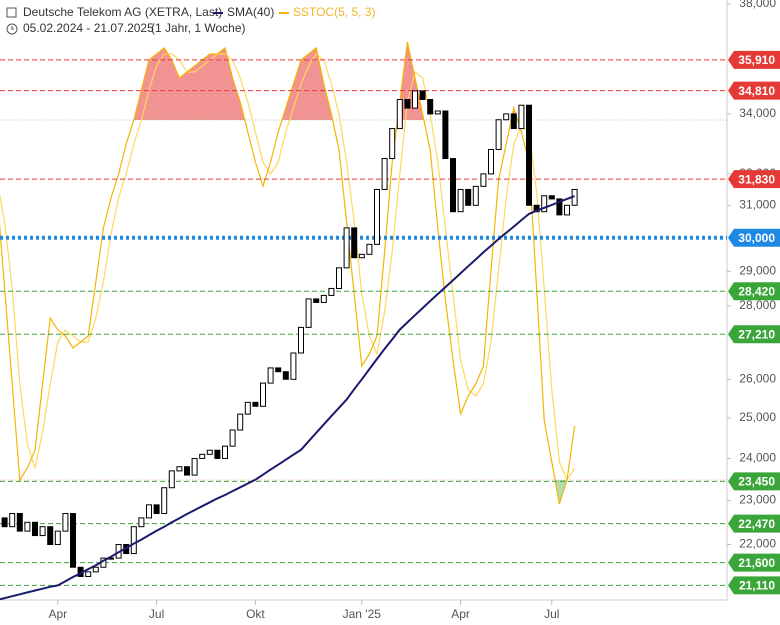 Image resolution: width=780 pixels, height=625 pixels. I want to click on y-tick-label: 22,000, so click(757, 544).